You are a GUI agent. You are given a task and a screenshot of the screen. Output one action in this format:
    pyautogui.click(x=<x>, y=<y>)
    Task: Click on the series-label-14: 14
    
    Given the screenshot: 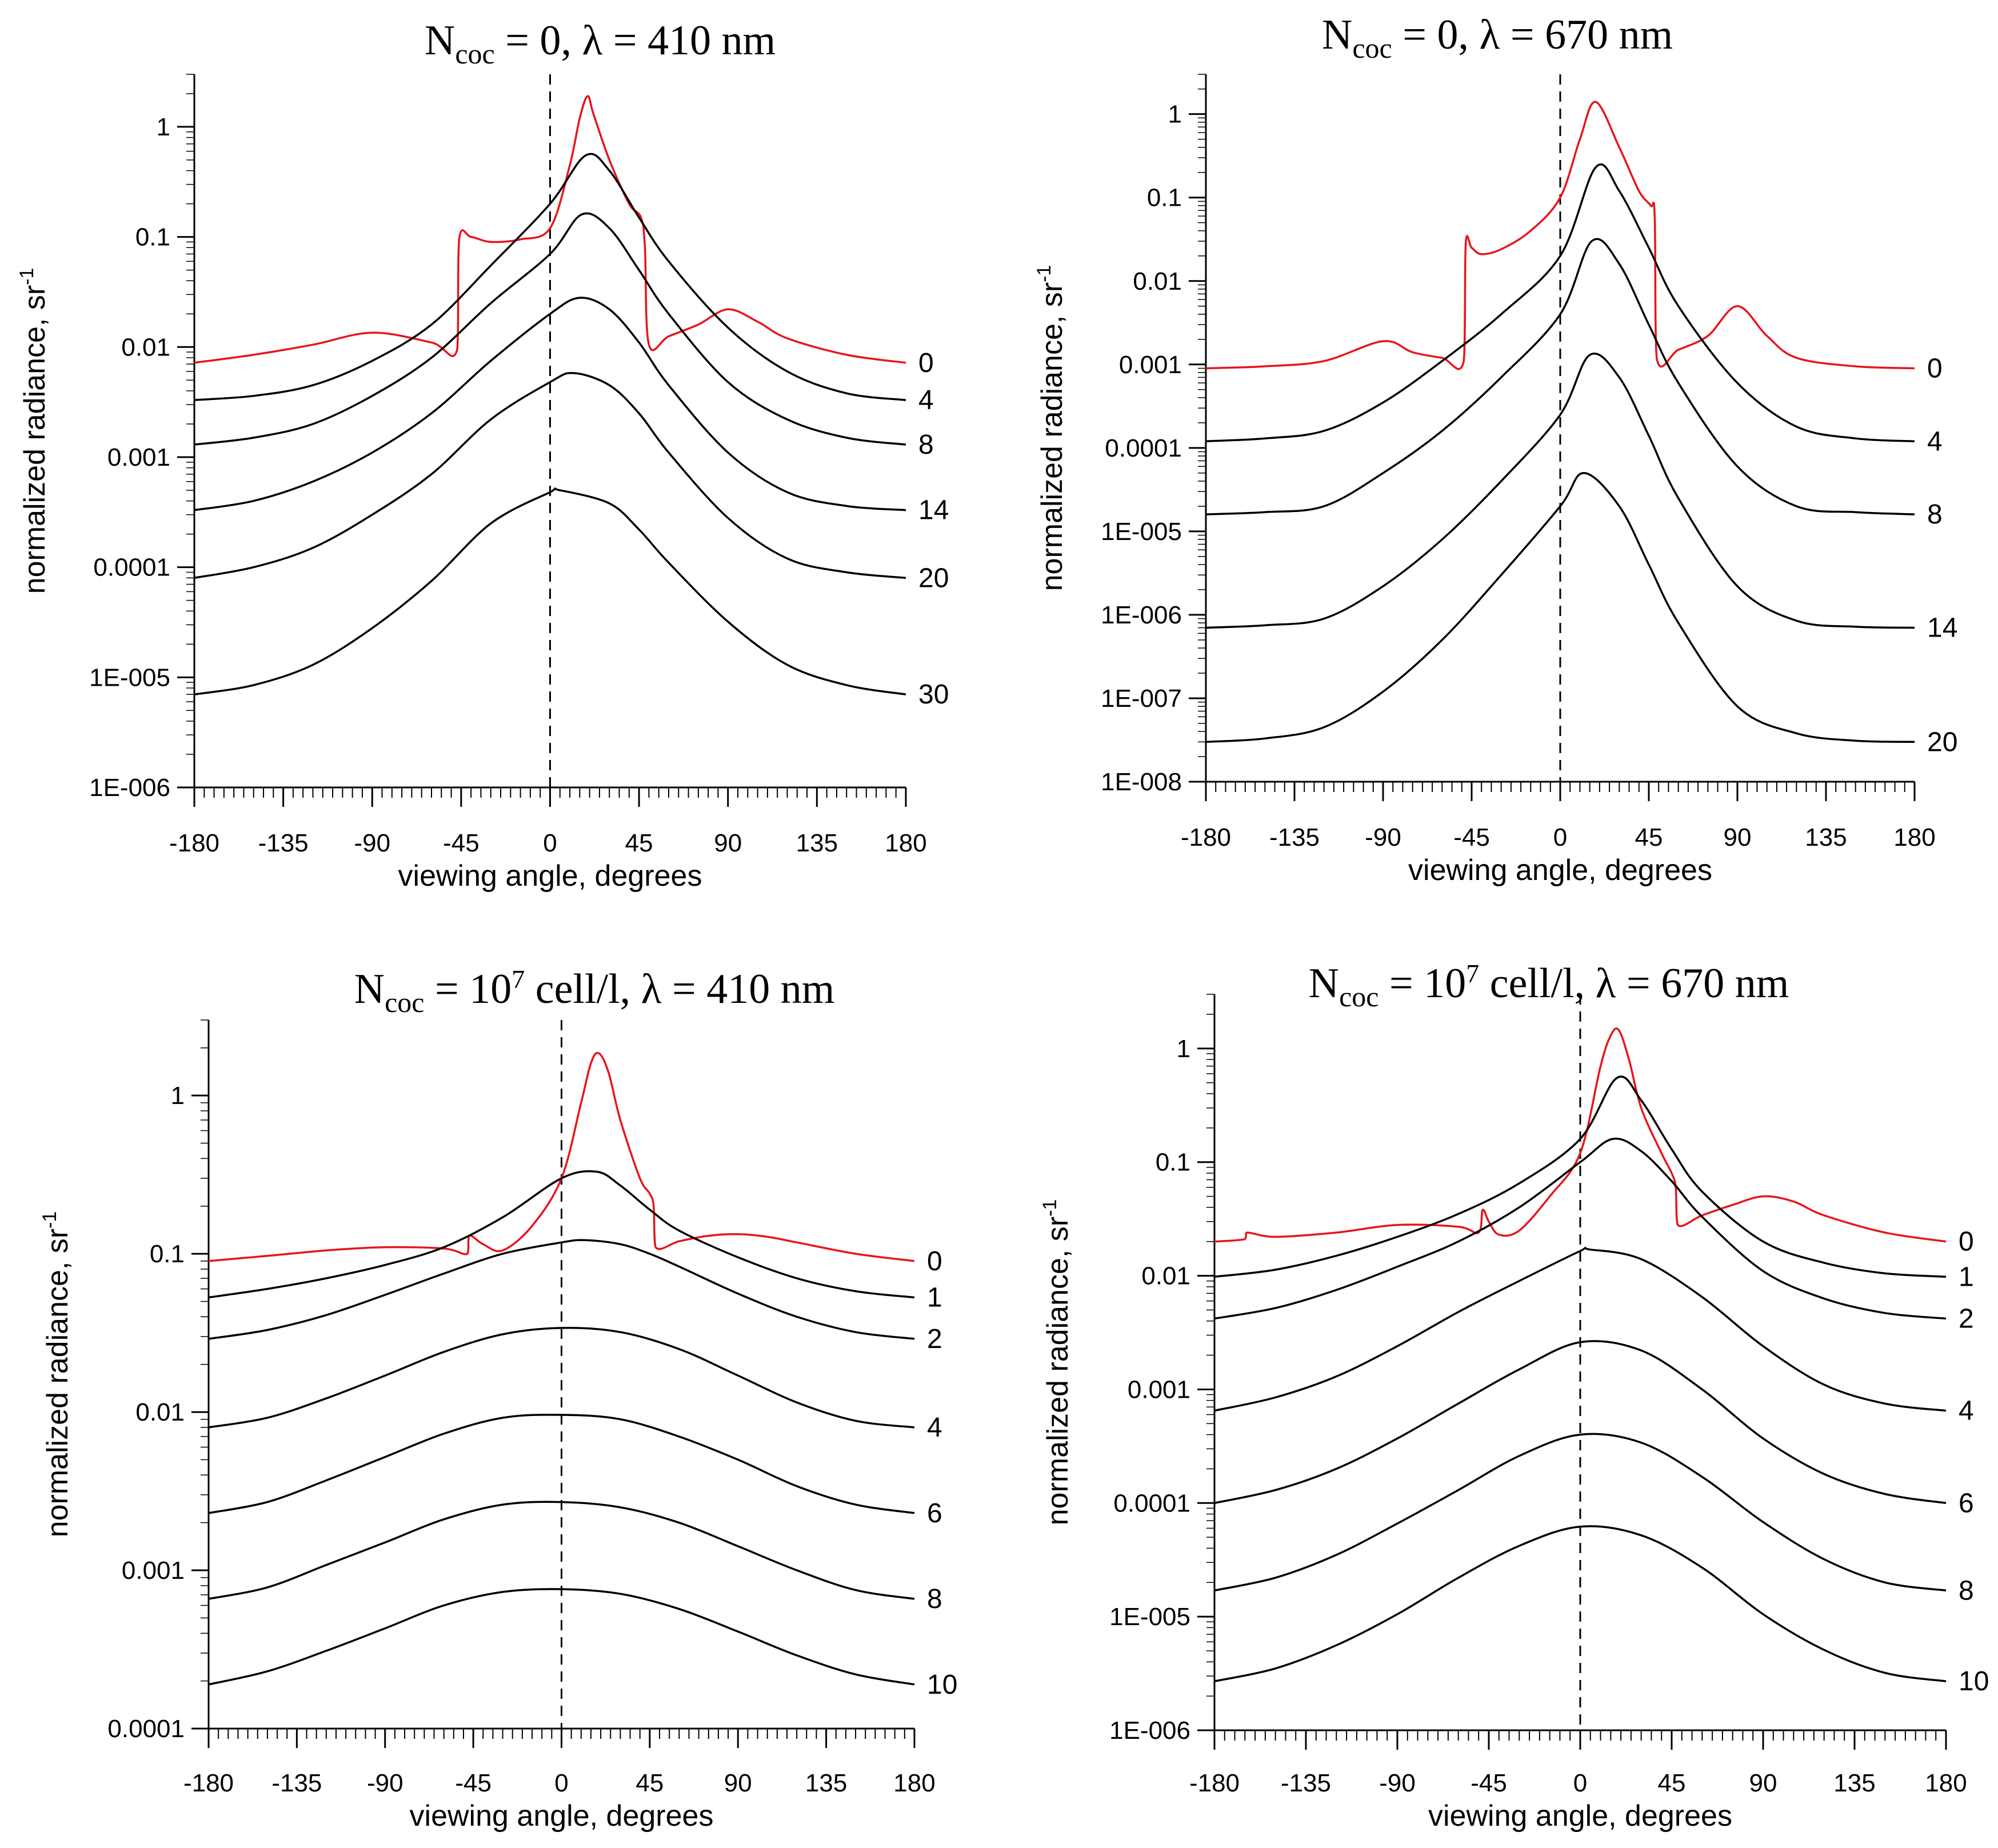 What is the action you would take?
    pyautogui.click(x=1942, y=628)
    